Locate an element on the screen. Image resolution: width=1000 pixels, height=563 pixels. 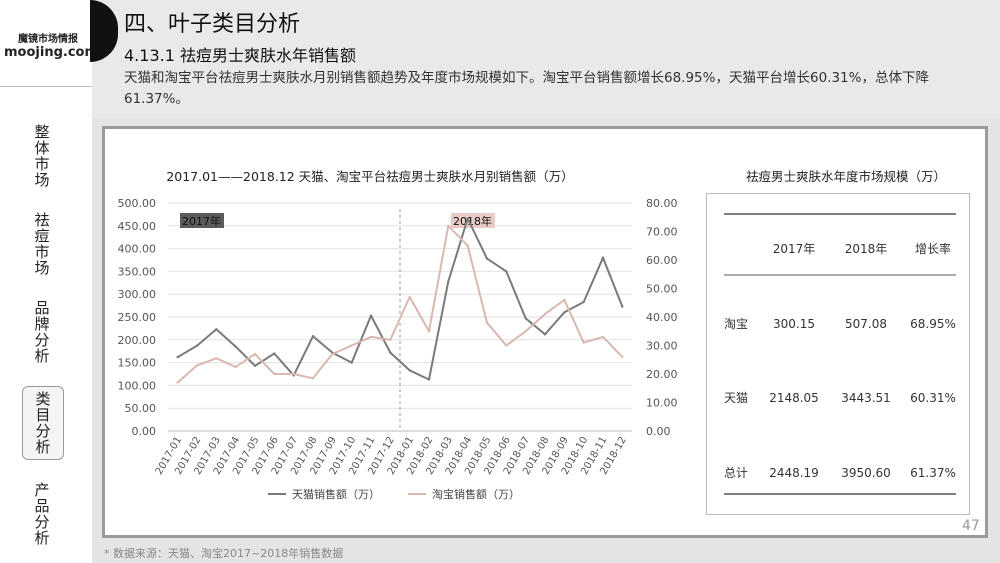
y-left-tick-label: 450.00 is located at coordinates (137, 226).